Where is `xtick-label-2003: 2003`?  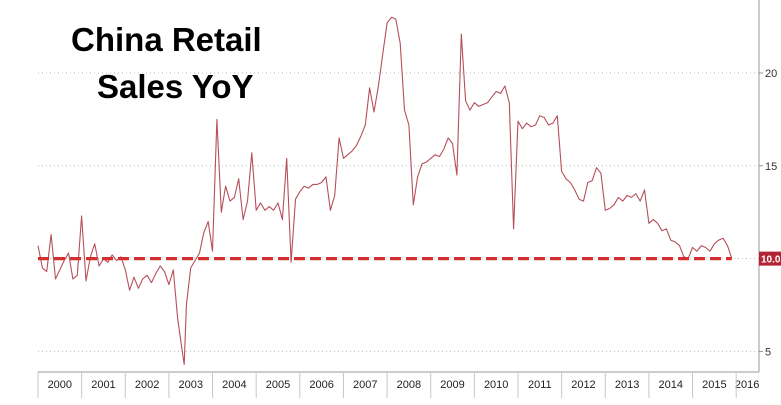 xtick-label-2003: 2003 is located at coordinates (190, 385).